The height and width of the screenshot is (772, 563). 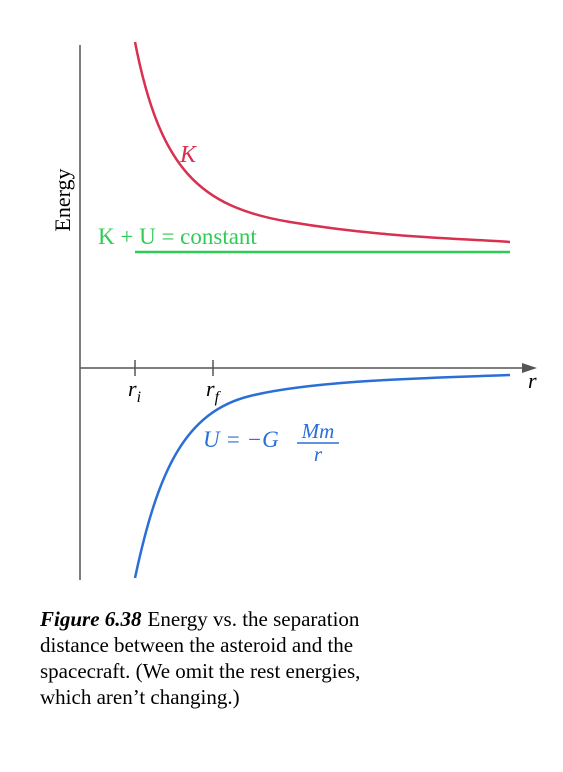 What do you see at coordinates (177, 236) in the screenshot?
I see `total-label: K + U = constant` at bounding box center [177, 236].